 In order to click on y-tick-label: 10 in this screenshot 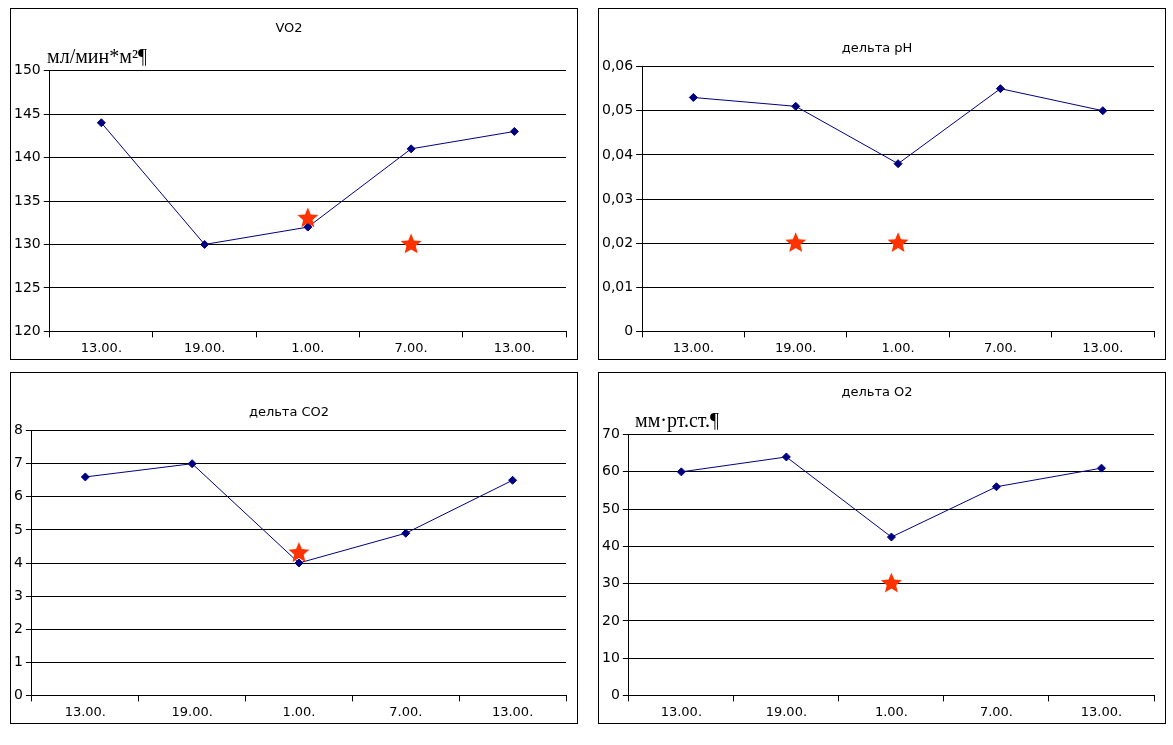, I will do `click(610, 656)`.